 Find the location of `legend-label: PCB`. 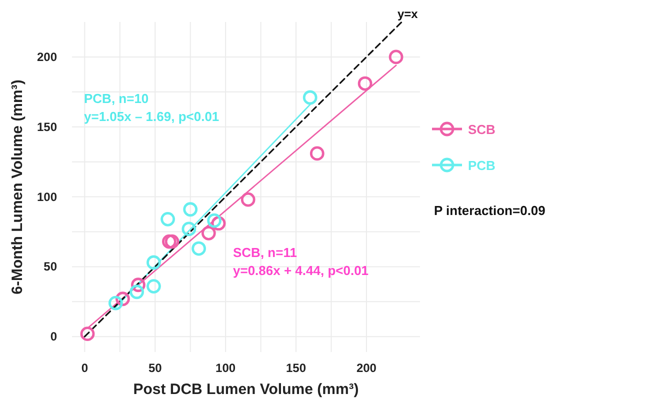

legend-label: PCB is located at coordinates (482, 165).